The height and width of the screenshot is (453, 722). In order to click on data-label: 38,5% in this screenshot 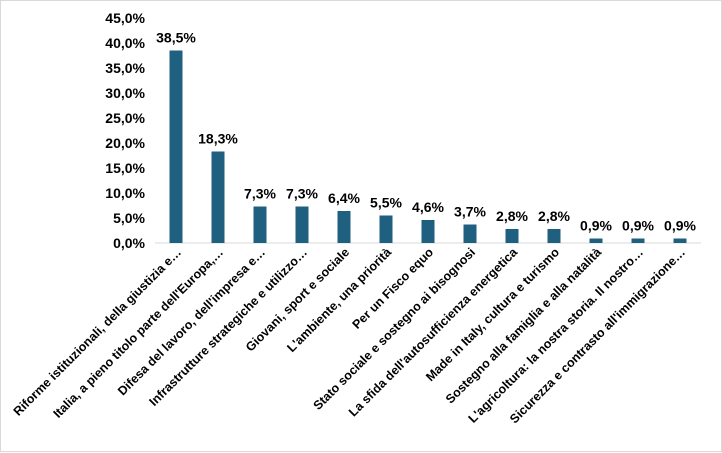, I will do `click(176, 38)`.